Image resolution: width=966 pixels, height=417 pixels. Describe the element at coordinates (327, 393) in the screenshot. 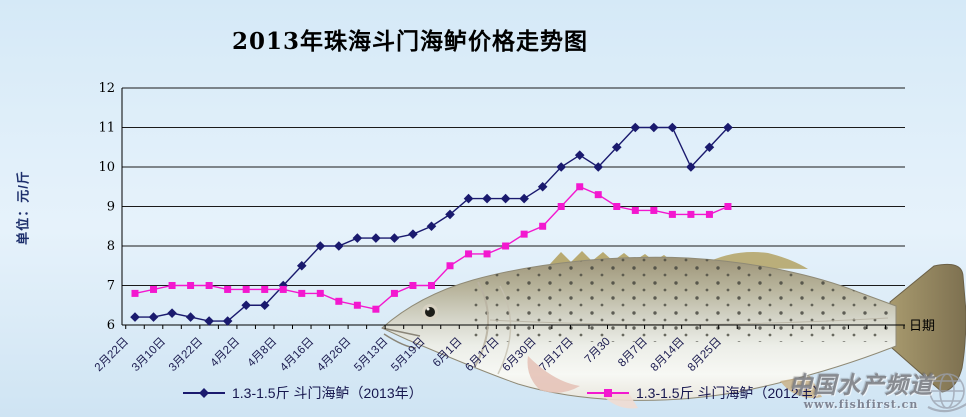

I see `legend-label-2013: 1.3-1.5斤 斗门海鲈（2013年）` at that location.